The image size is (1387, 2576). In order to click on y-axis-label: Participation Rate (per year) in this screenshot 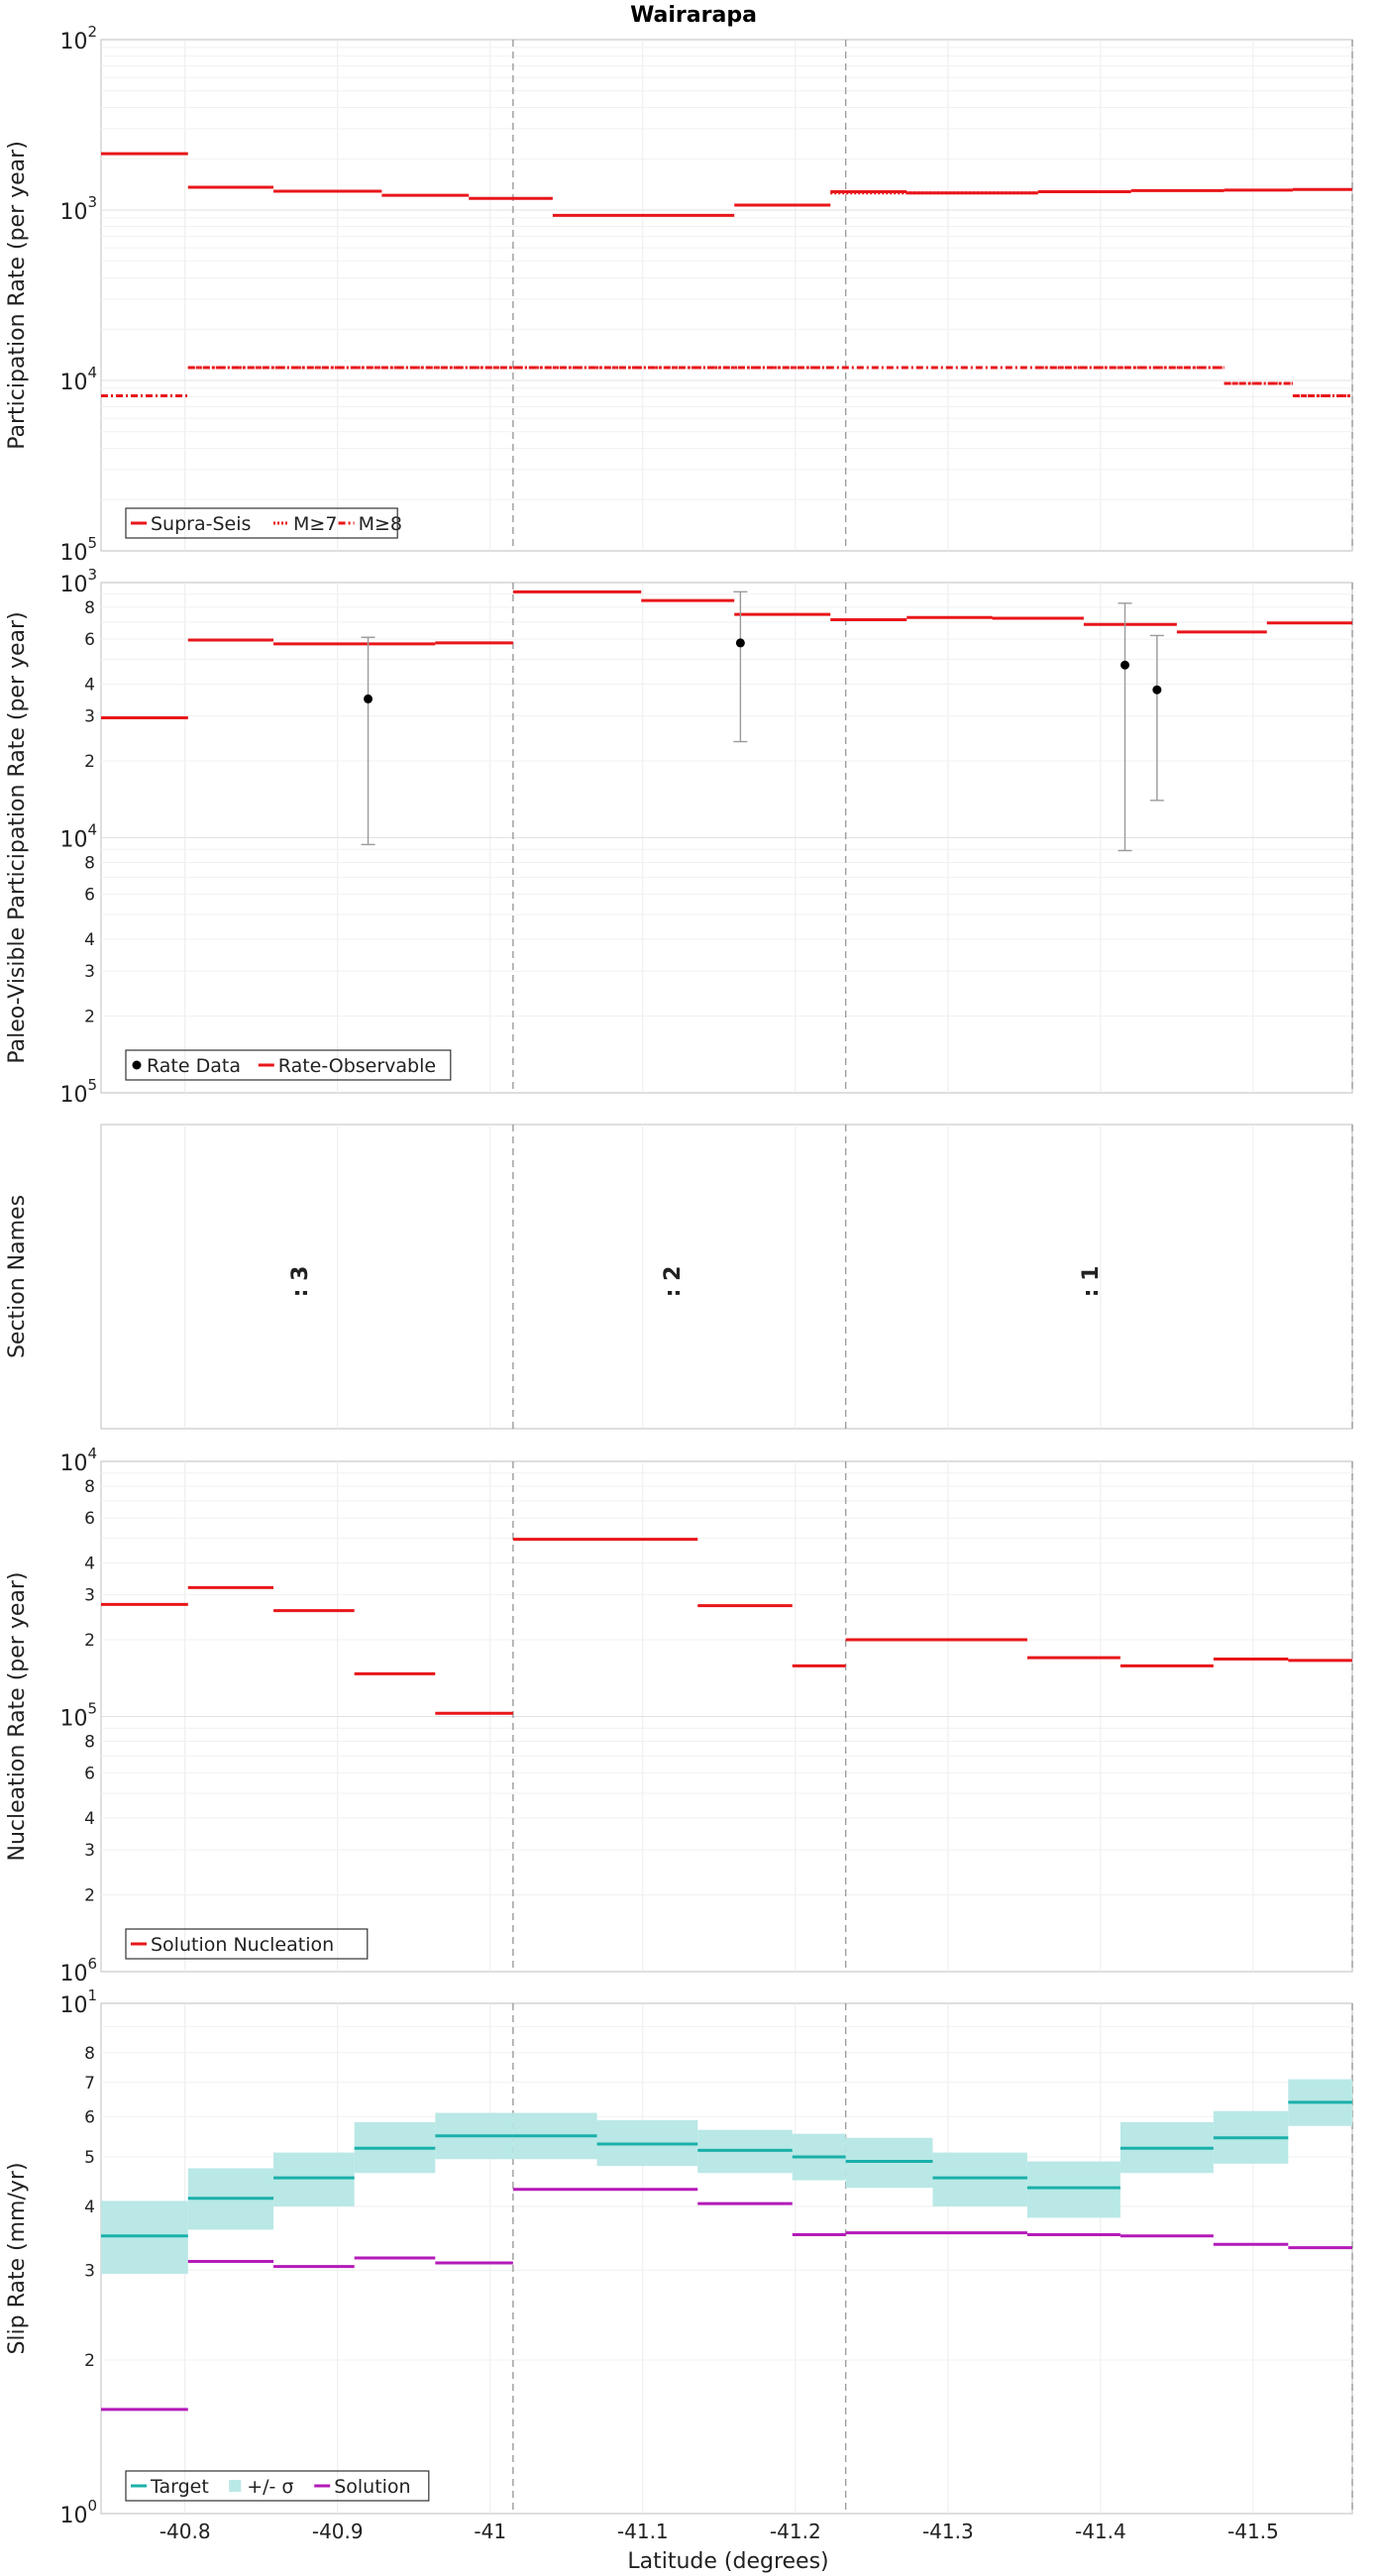, I will do `click(17, 295)`.